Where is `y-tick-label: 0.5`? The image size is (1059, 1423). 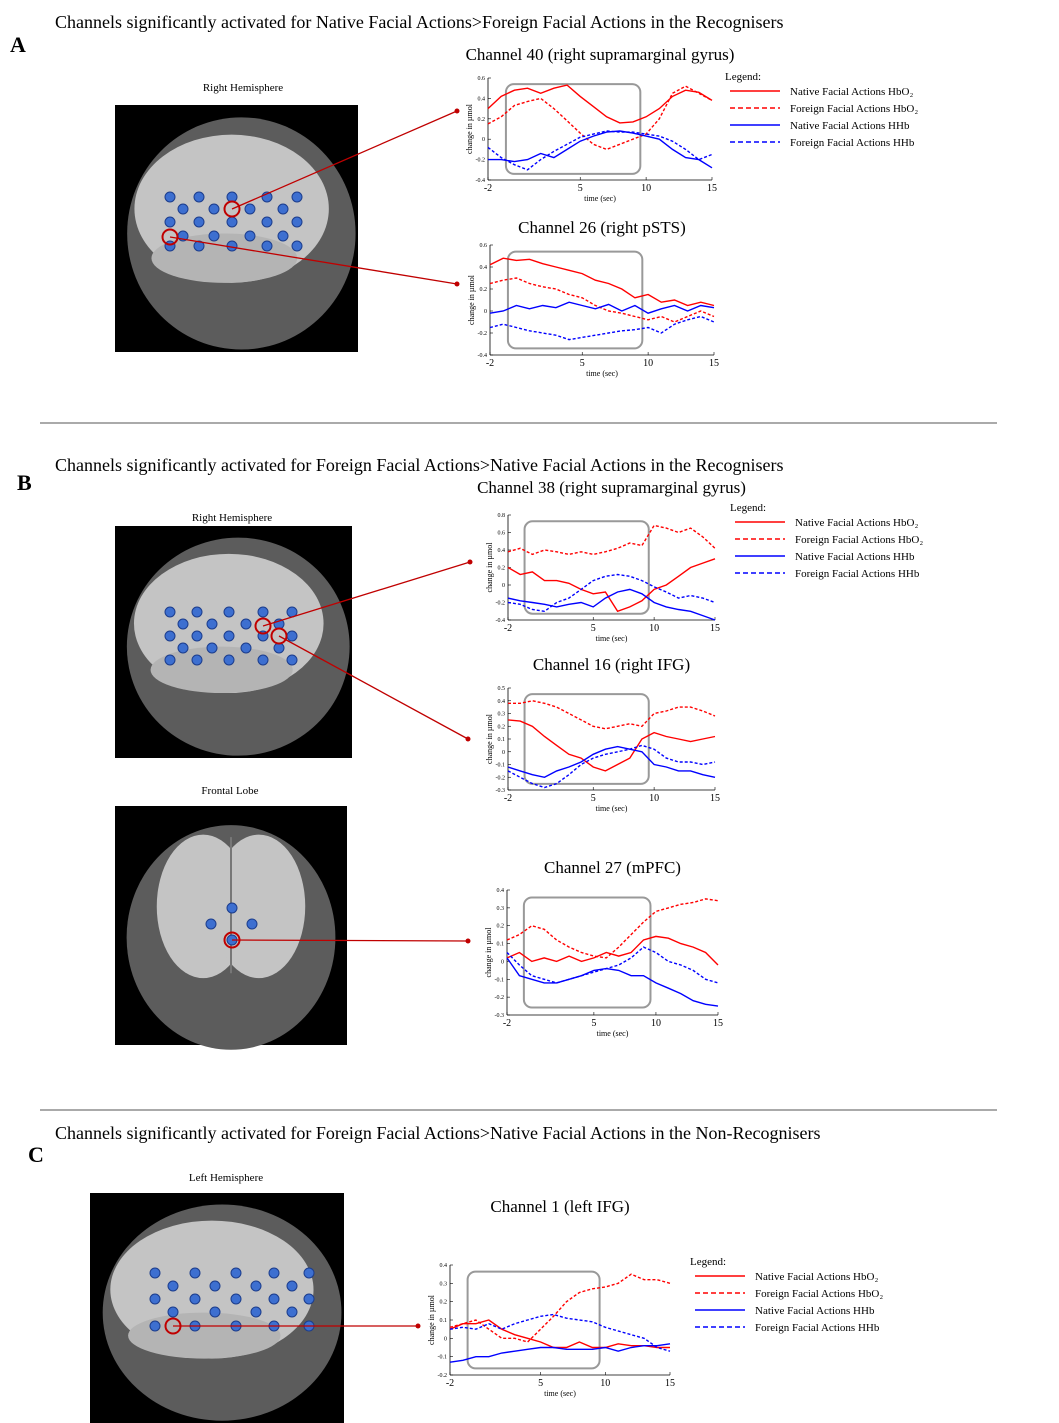
y-tick-label: 0.5 is located at coordinates (502, 689).